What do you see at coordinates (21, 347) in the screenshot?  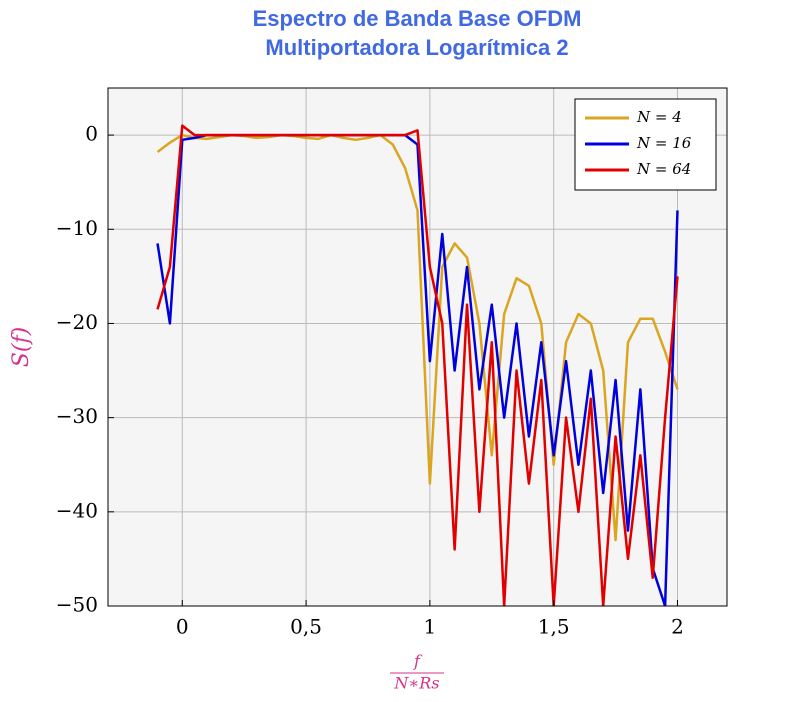 I see `y-axis-label: S(f)` at bounding box center [21, 347].